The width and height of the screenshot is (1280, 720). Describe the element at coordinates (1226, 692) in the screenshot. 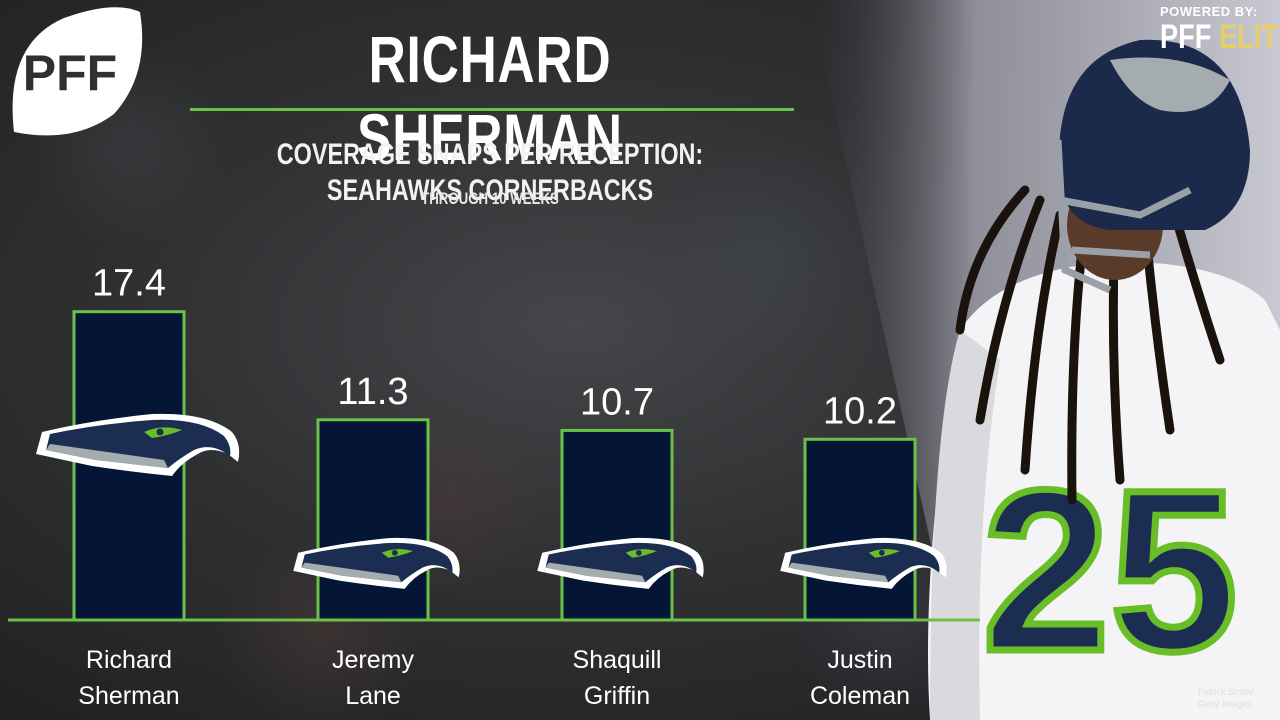

I see `photo-credit-photographer: Patrick Smith/` at that location.